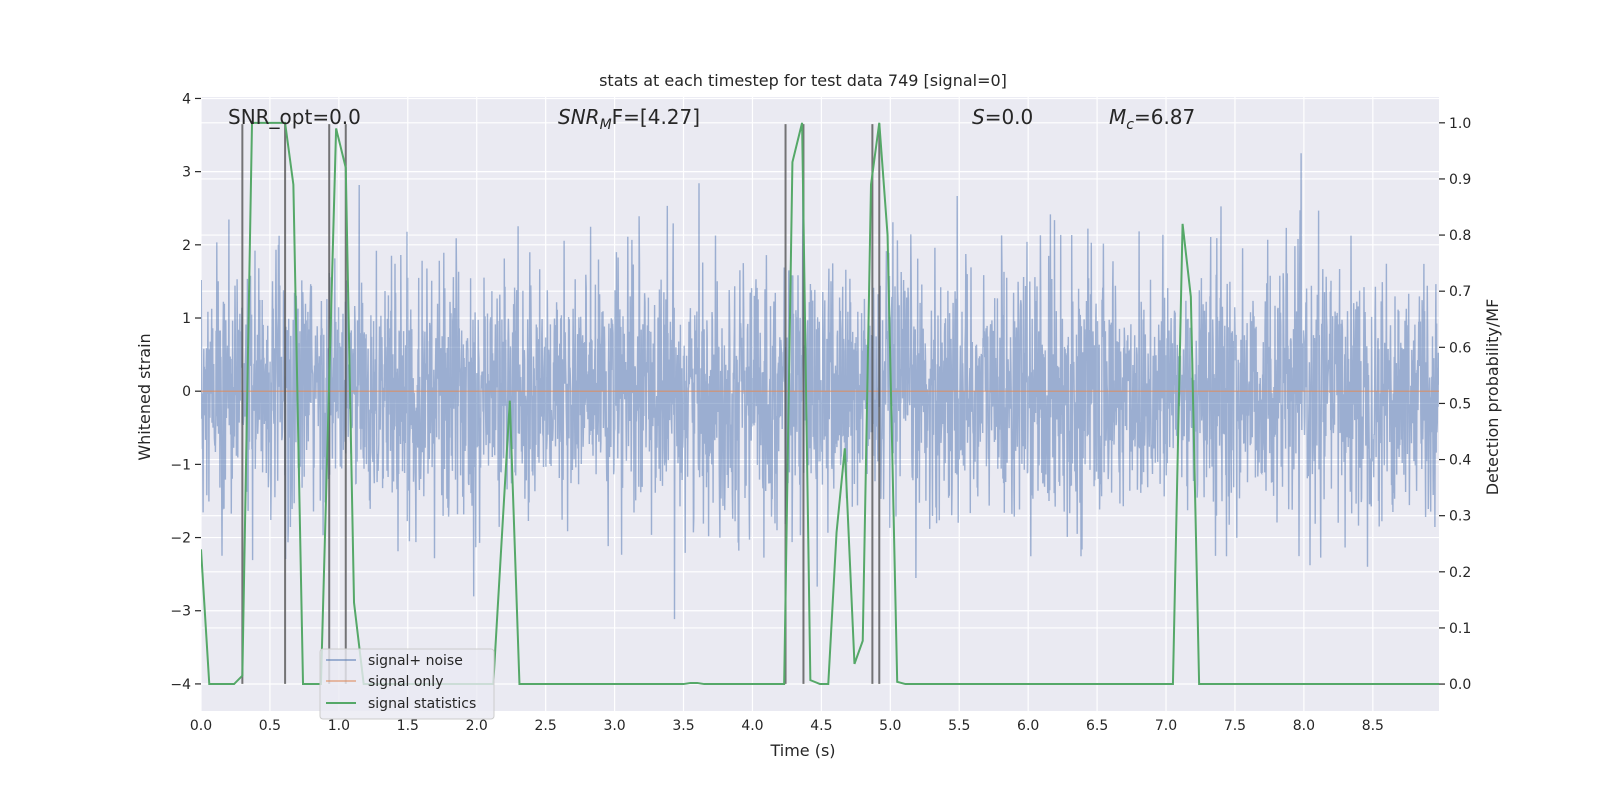 This screenshot has width=1600, height=800. I want to click on legend-label-signal-statistics: signal statistics, so click(422, 704).